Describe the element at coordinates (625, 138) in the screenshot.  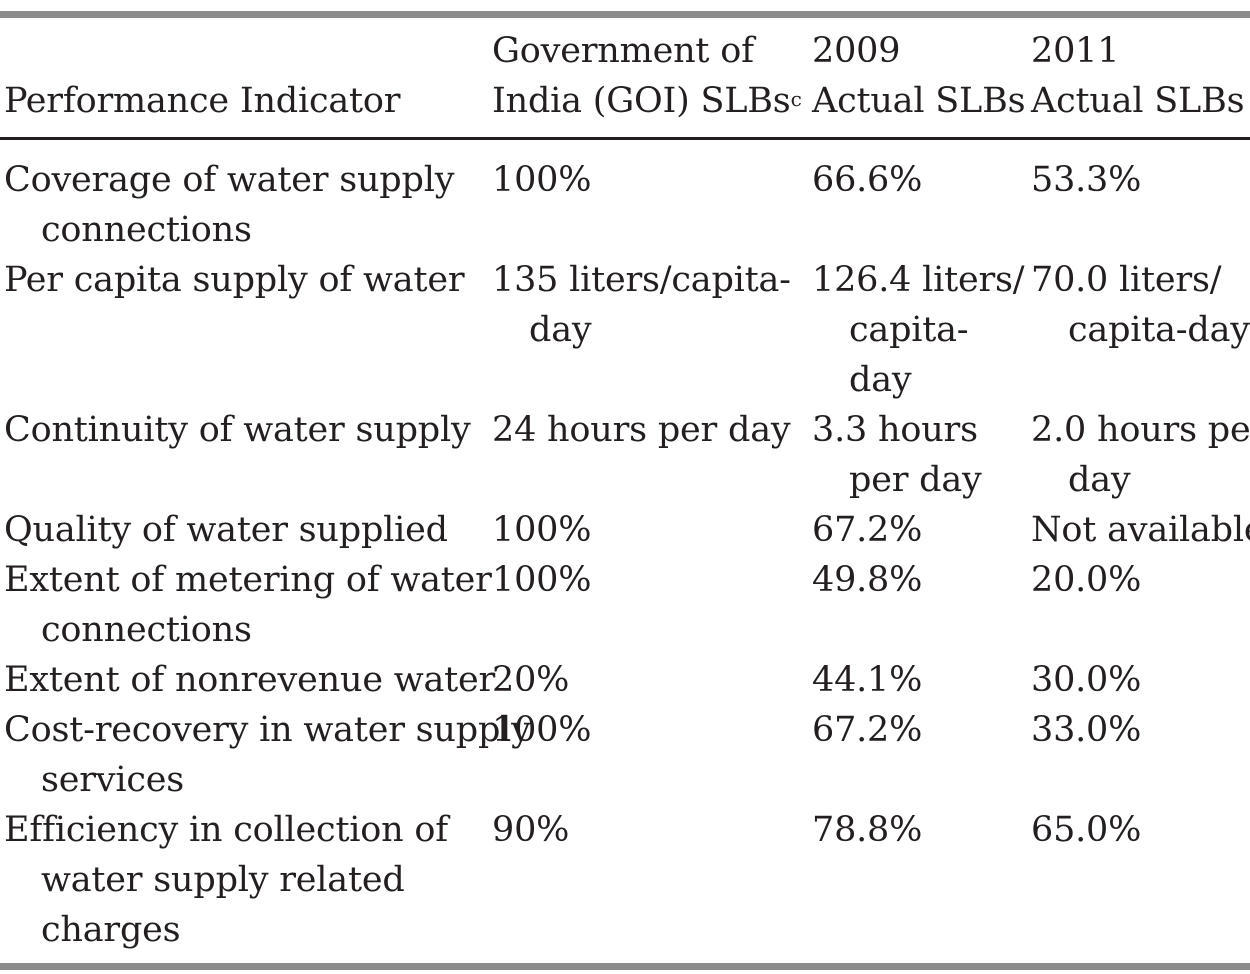
I see `table-header-rule` at that location.